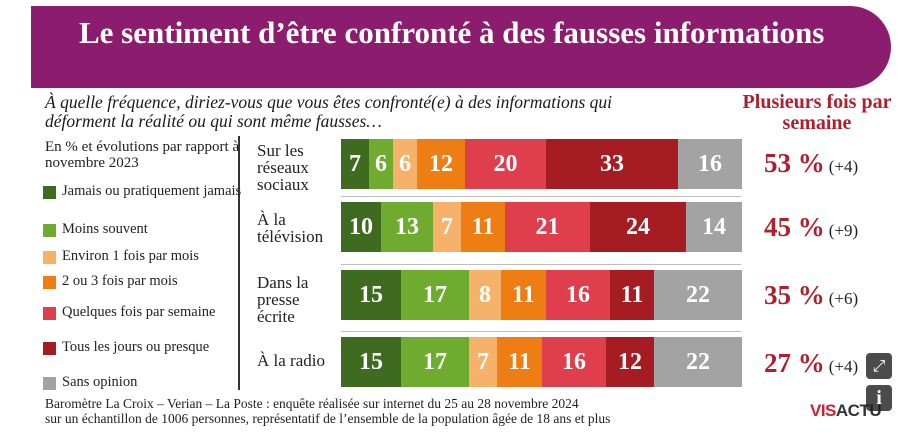 The width and height of the screenshot is (921, 437). Describe the element at coordinates (879, 366) in the screenshot. I see `expand-icon: ⤢` at that location.